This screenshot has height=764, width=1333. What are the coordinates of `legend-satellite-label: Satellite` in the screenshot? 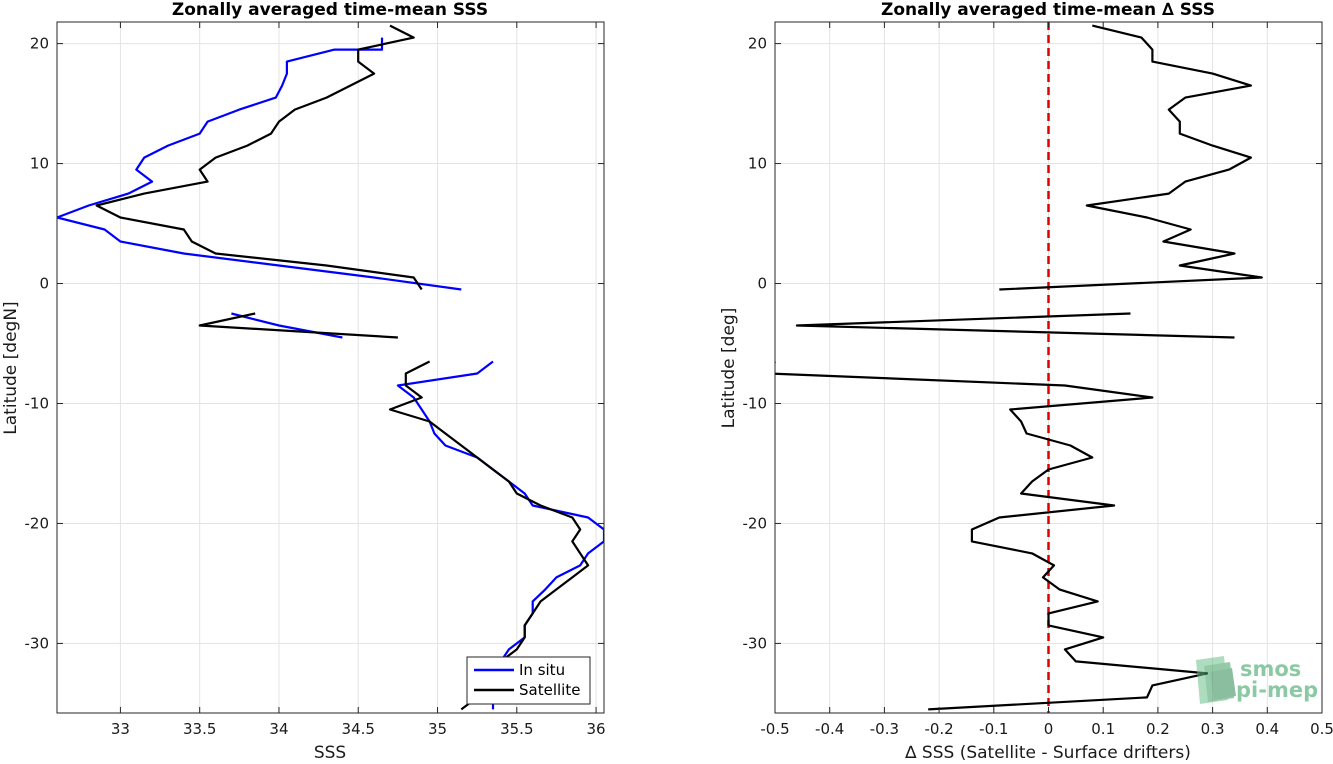 It's located at (549, 690).